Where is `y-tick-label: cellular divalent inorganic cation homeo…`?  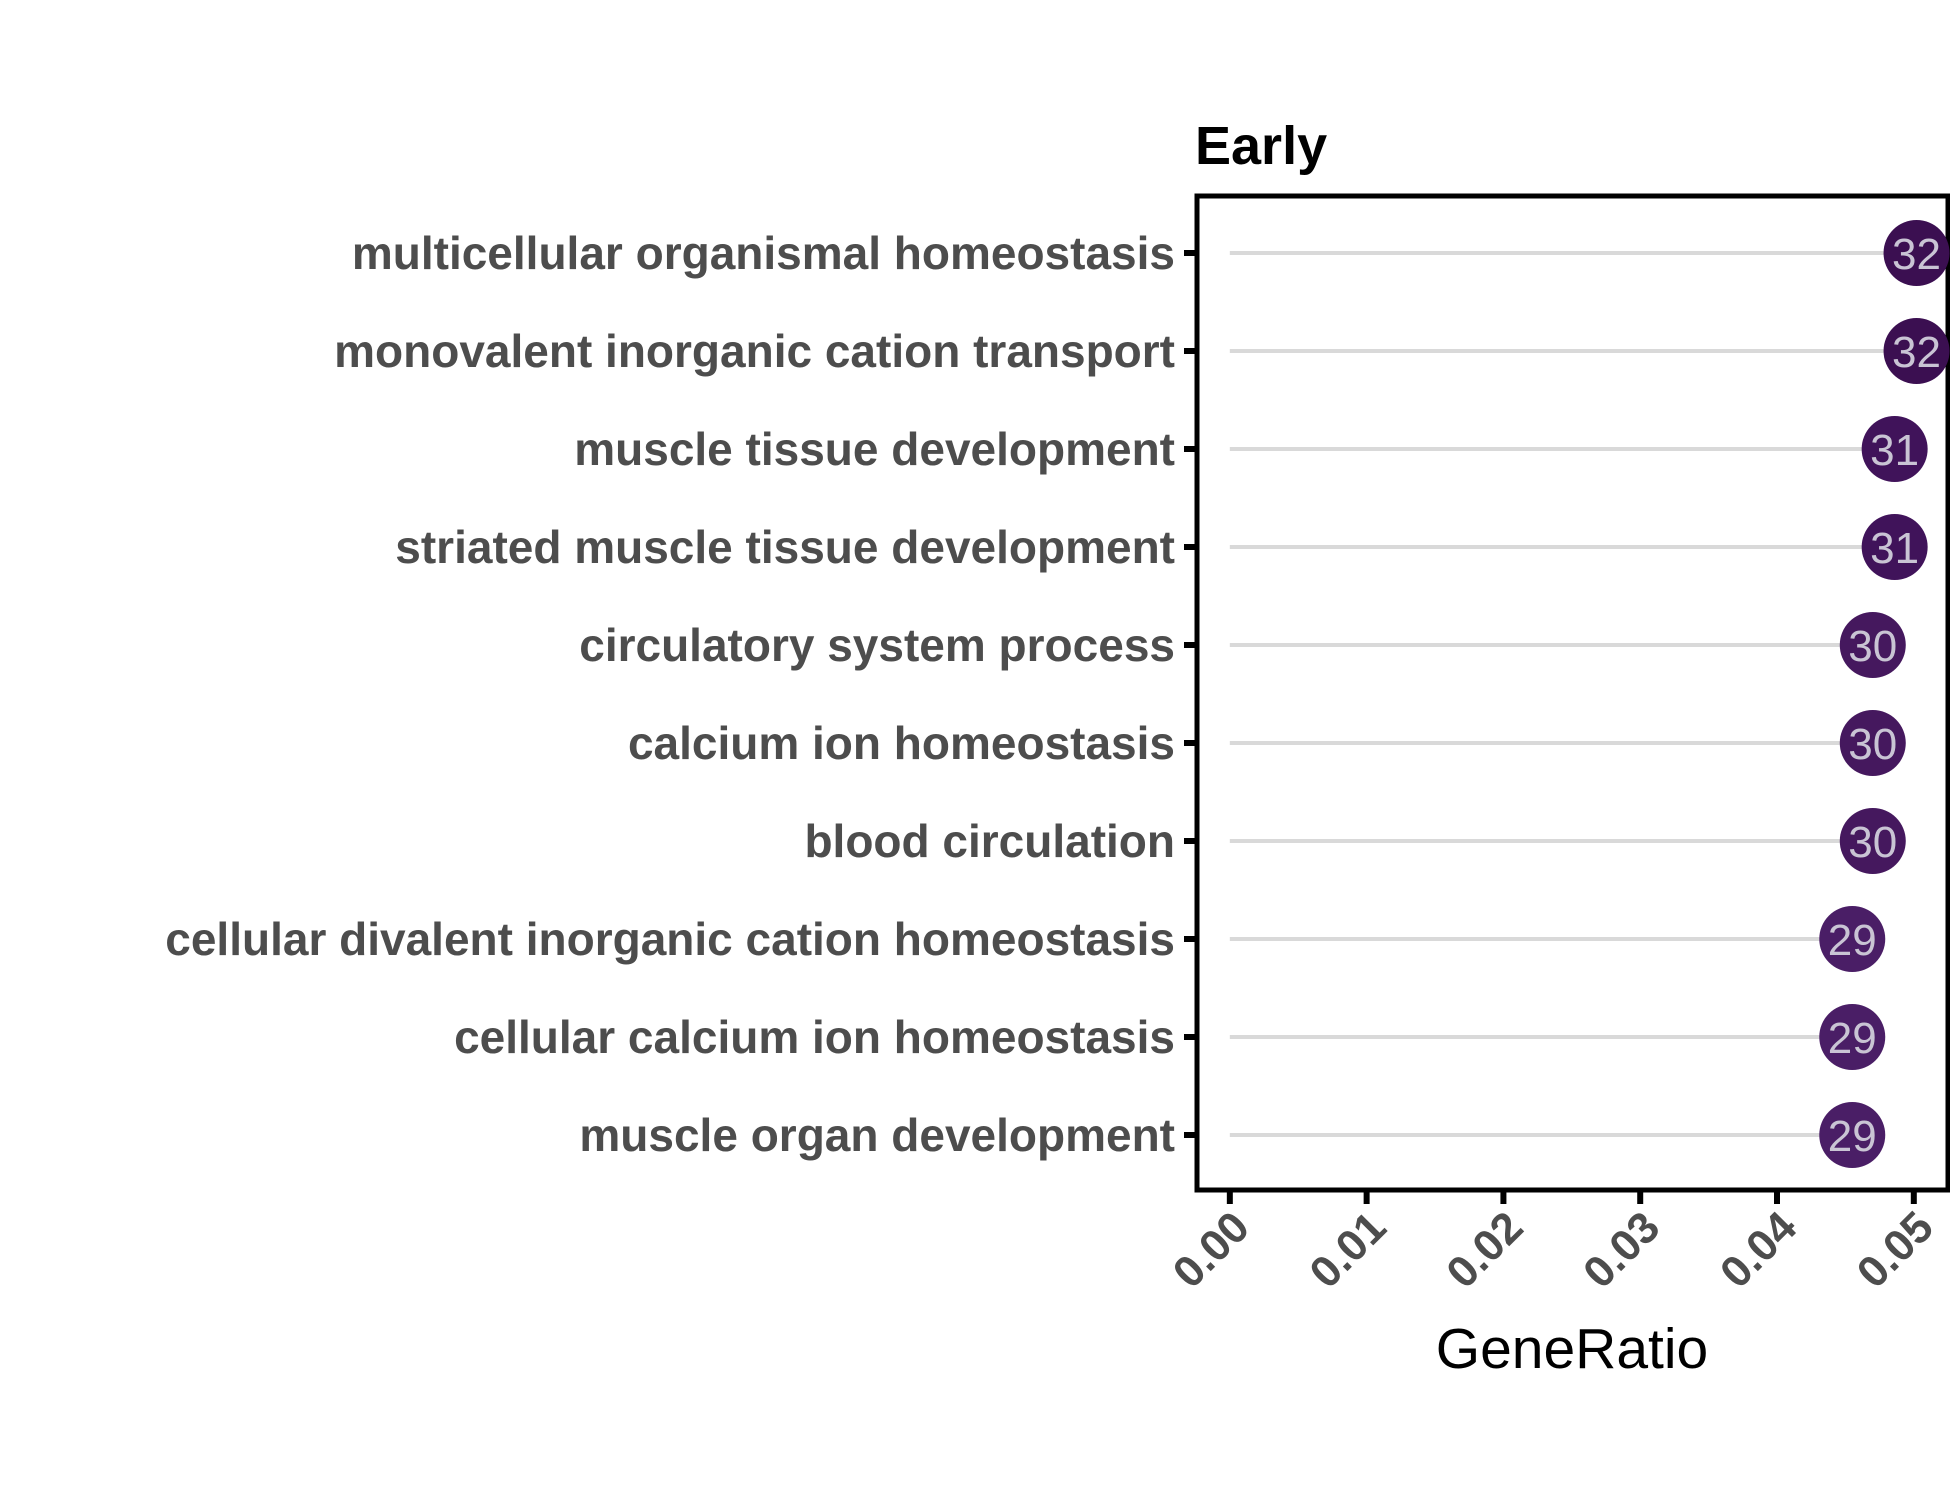
y-tick-label: cellular divalent inorganic cation homeo… is located at coordinates (670, 939).